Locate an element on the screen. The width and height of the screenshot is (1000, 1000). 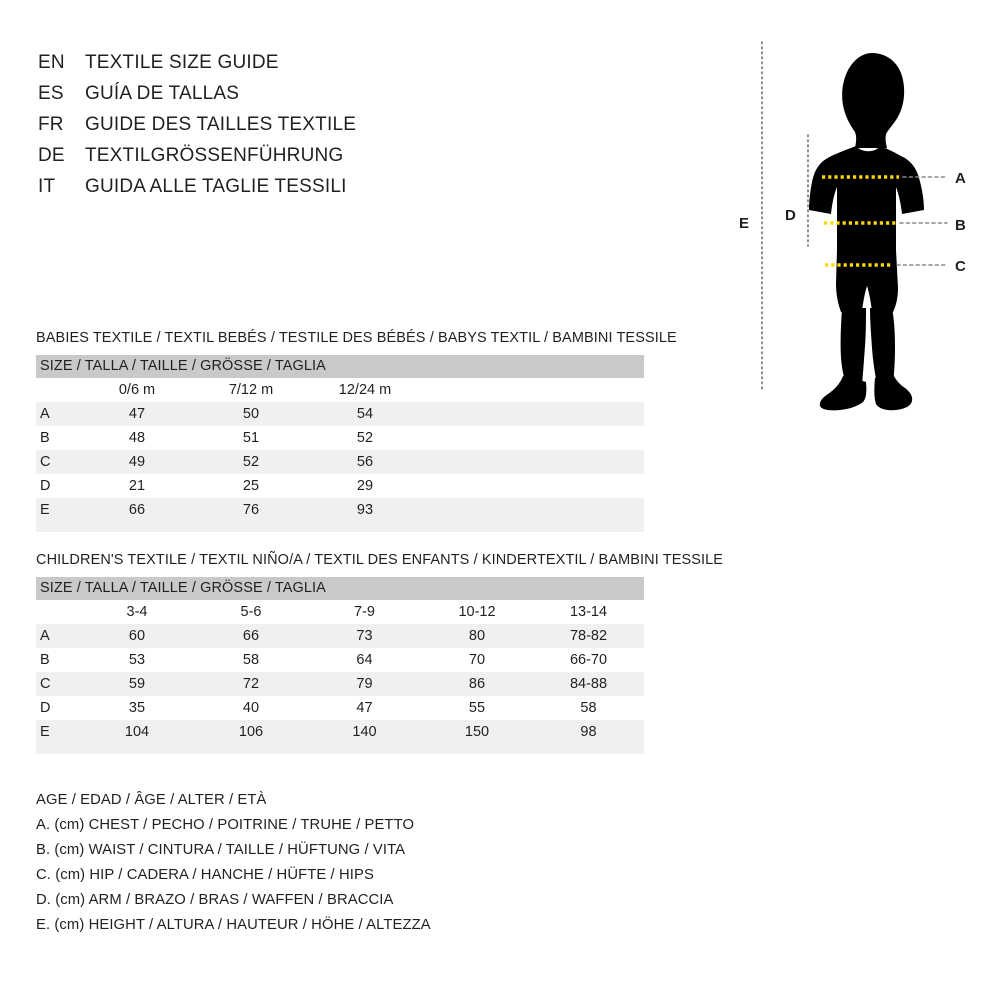
babies-column-header-row: 0/6 m 7/12 m 12/24 m is located at coordinates (340, 390).